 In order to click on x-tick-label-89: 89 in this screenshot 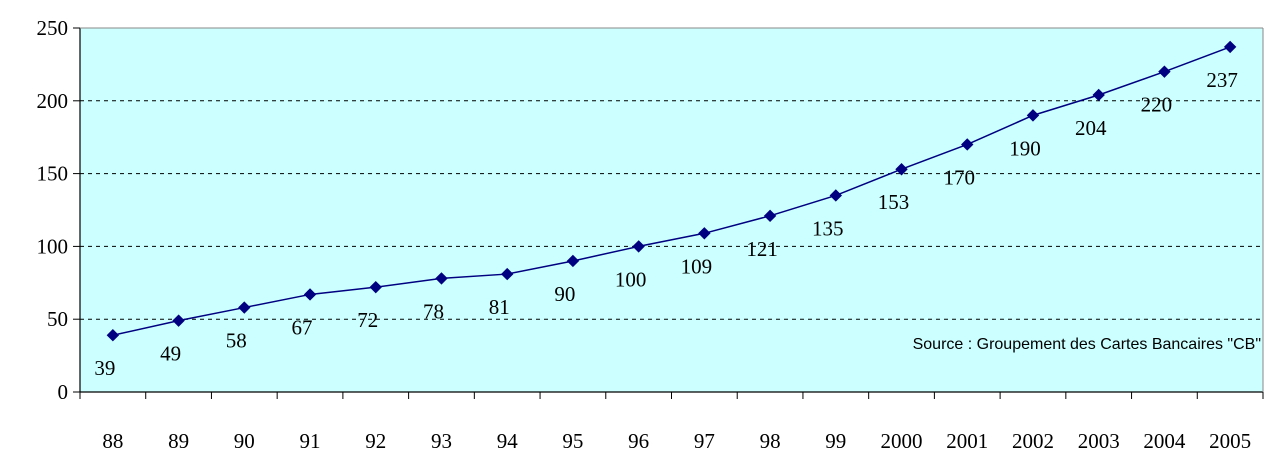, I will do `click(178, 439)`.